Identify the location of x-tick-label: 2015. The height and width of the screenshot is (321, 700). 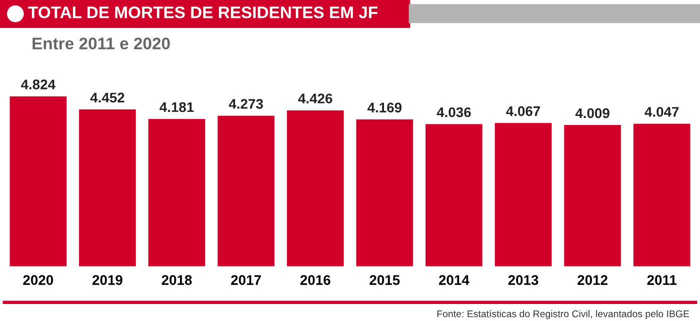
(385, 280).